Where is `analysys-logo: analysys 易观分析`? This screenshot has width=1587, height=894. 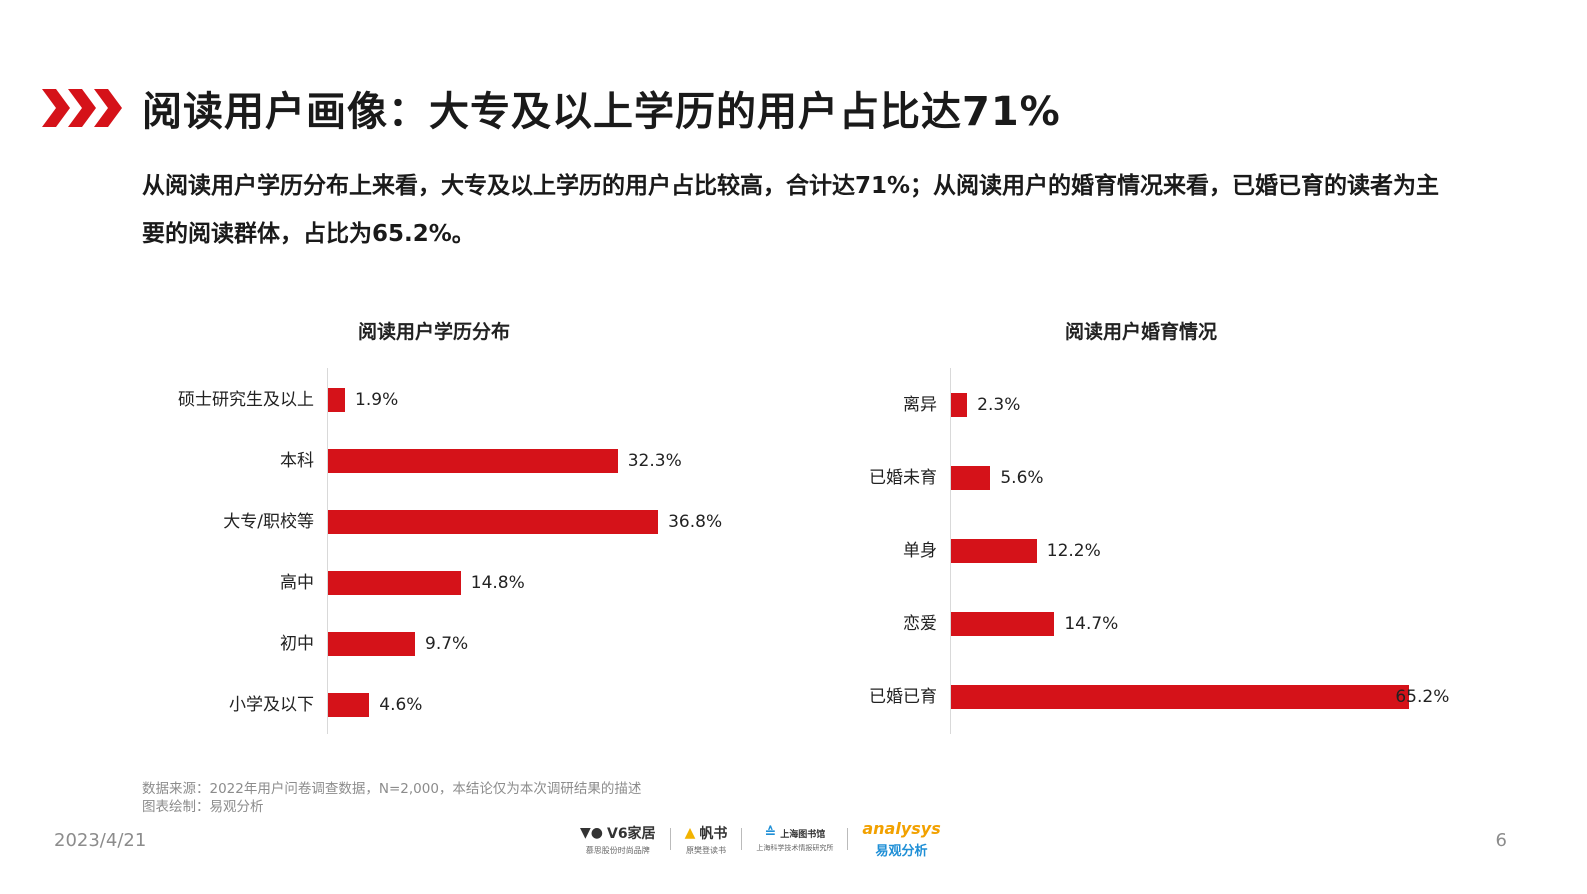 analysys-logo: analysys 易观分析 is located at coordinates (901, 839).